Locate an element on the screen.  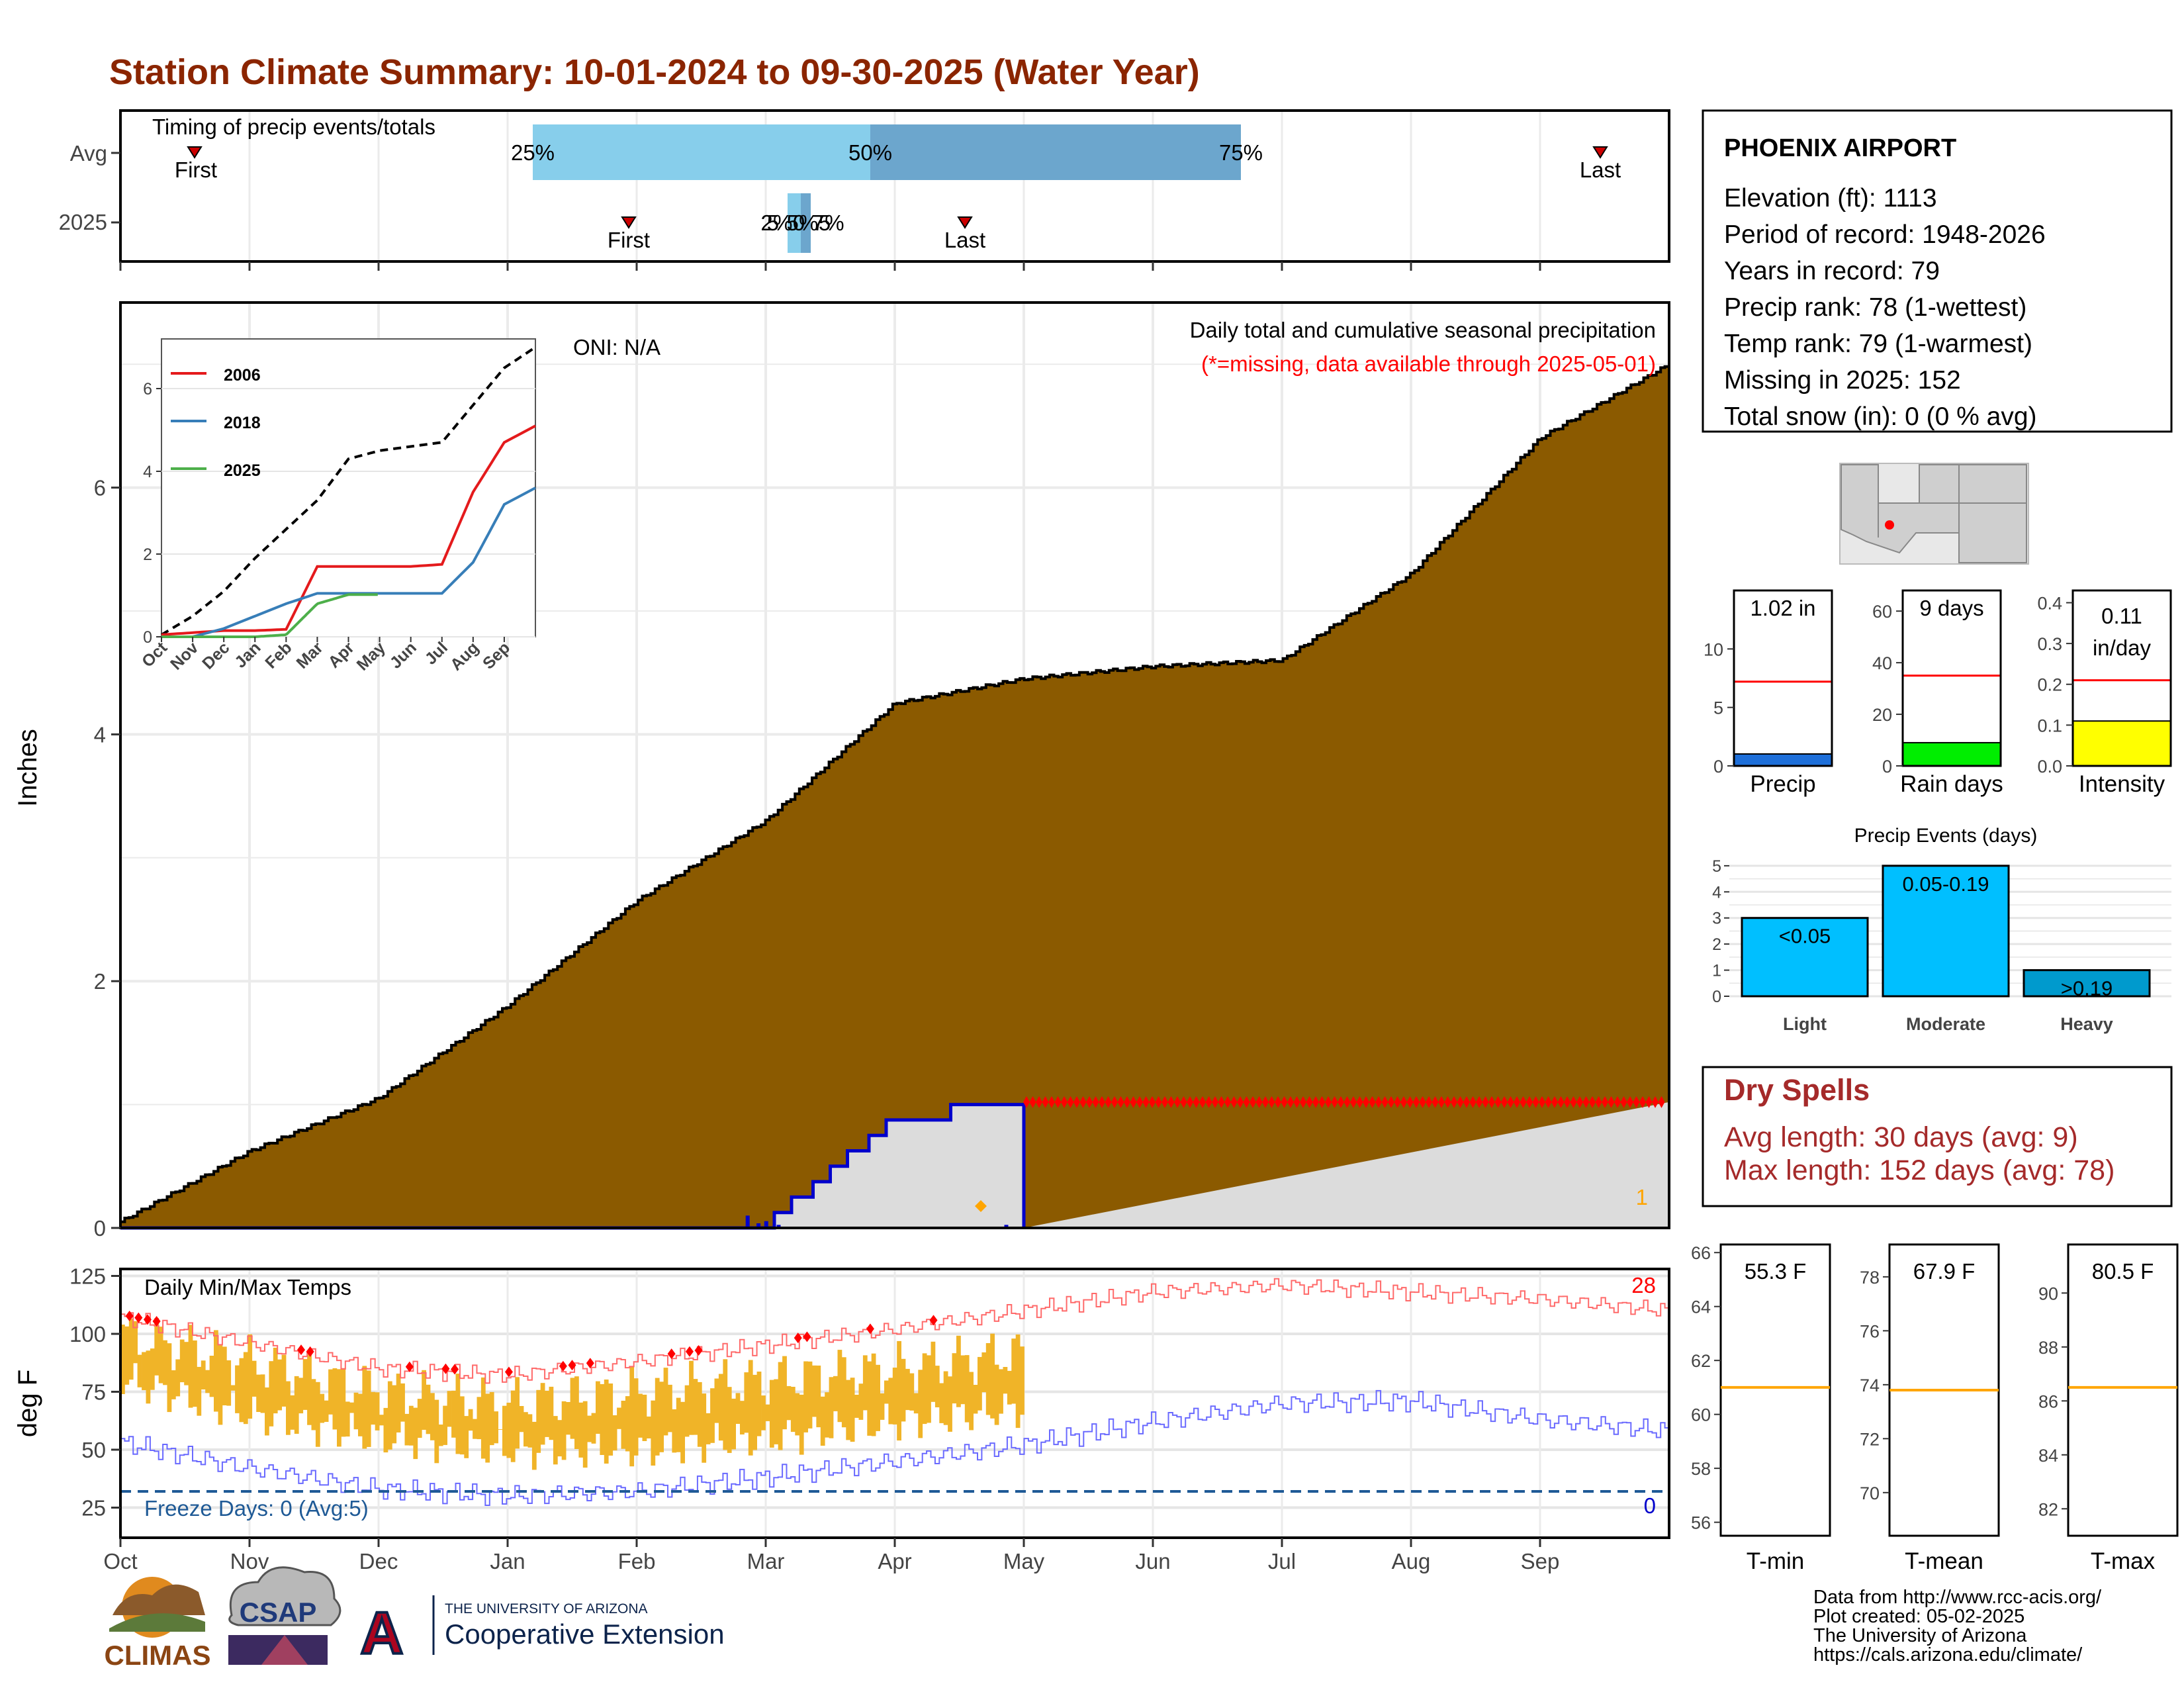
inset-series is located at coordinates (348, 492).